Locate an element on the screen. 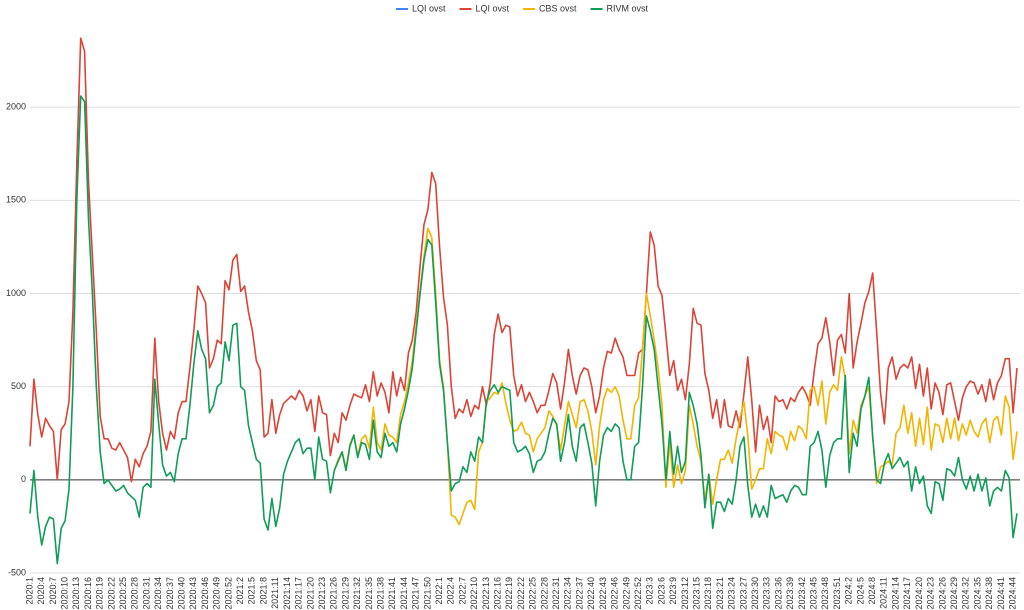 This screenshot has height=610, width=1024. x-tick-label: 2022:1 is located at coordinates (439, 591).